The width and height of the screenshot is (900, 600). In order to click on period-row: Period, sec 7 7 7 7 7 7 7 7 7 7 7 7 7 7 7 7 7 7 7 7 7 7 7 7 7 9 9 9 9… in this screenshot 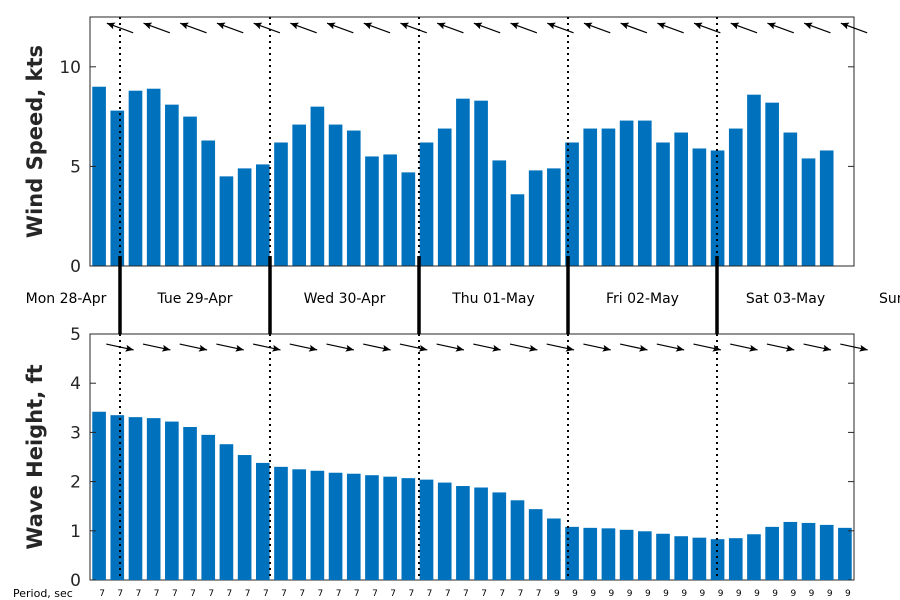, I will do `click(432, 593)`.